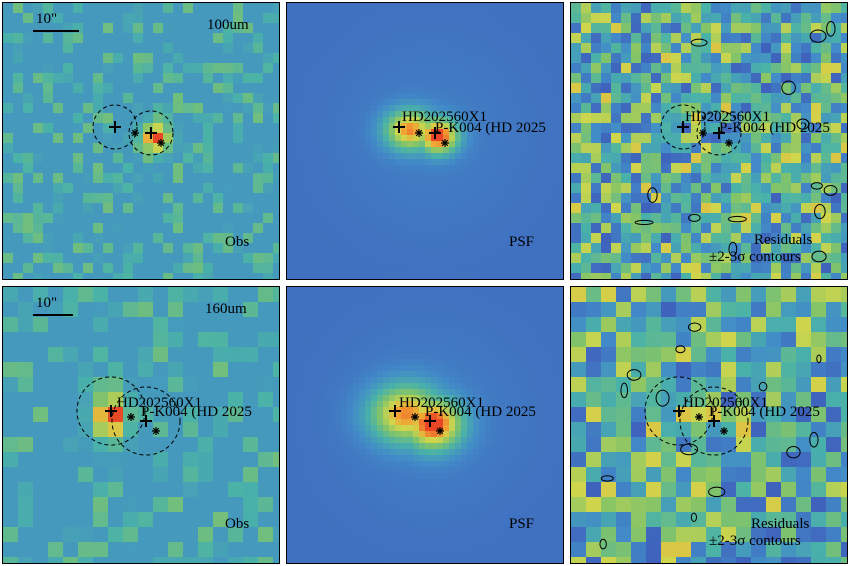 Image resolution: width=850 pixels, height=566 pixels. I want to click on contour, so click(831, 28).